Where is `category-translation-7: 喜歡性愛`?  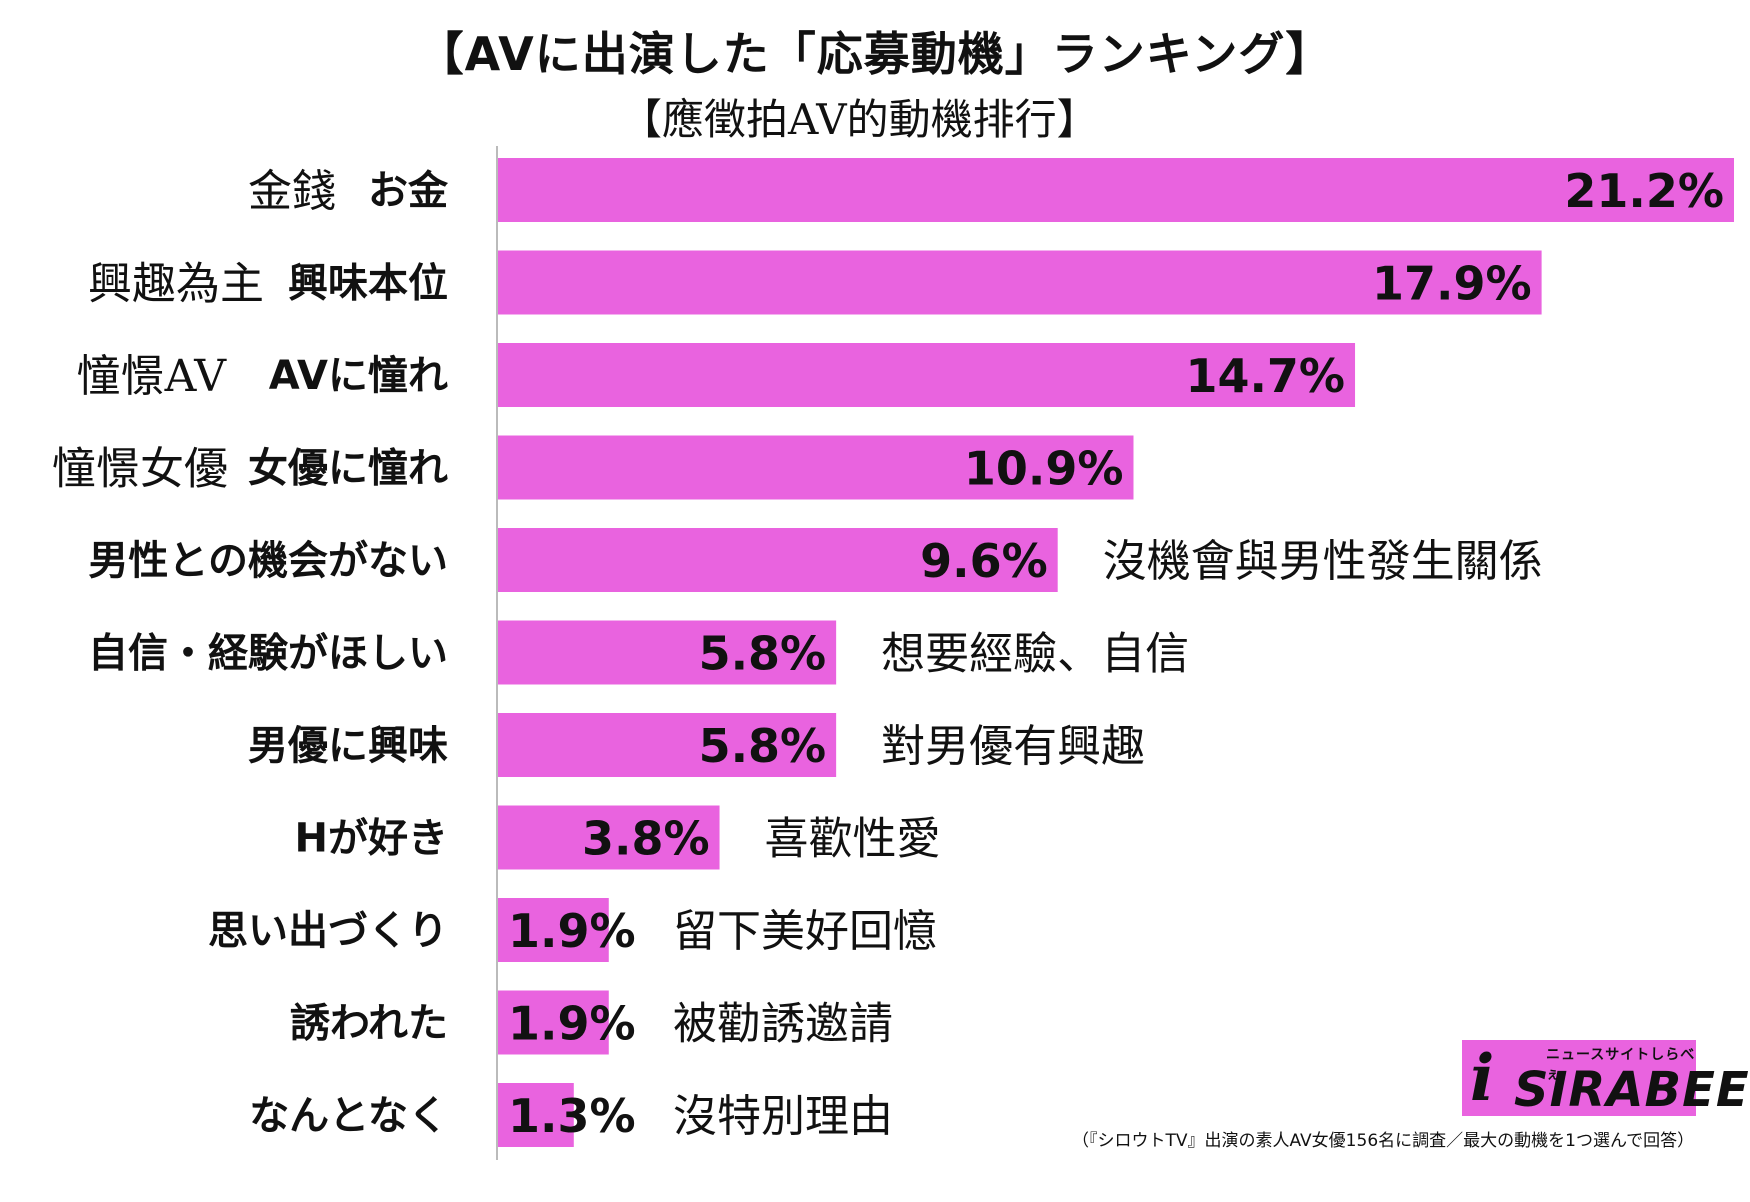
category-translation-7: 喜歡性愛 is located at coordinates (853, 839).